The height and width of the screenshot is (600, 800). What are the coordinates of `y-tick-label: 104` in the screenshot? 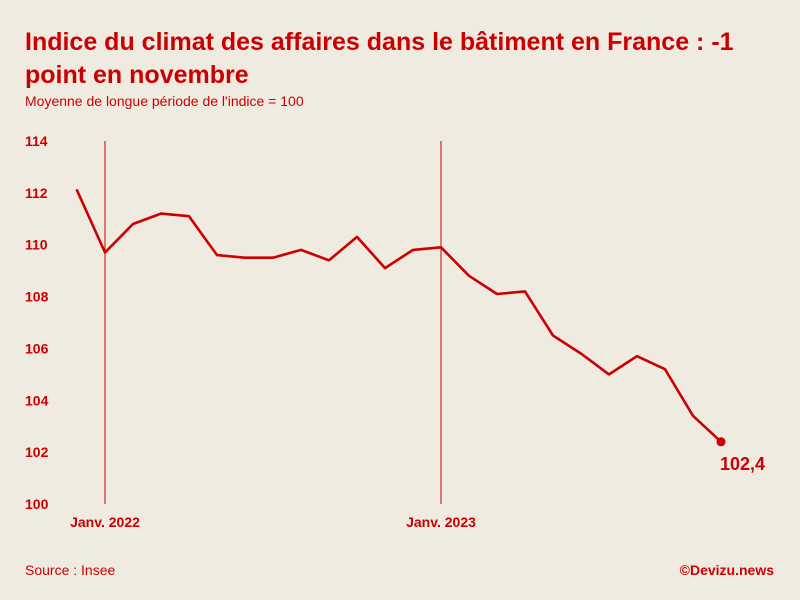 It's located at (37, 400).